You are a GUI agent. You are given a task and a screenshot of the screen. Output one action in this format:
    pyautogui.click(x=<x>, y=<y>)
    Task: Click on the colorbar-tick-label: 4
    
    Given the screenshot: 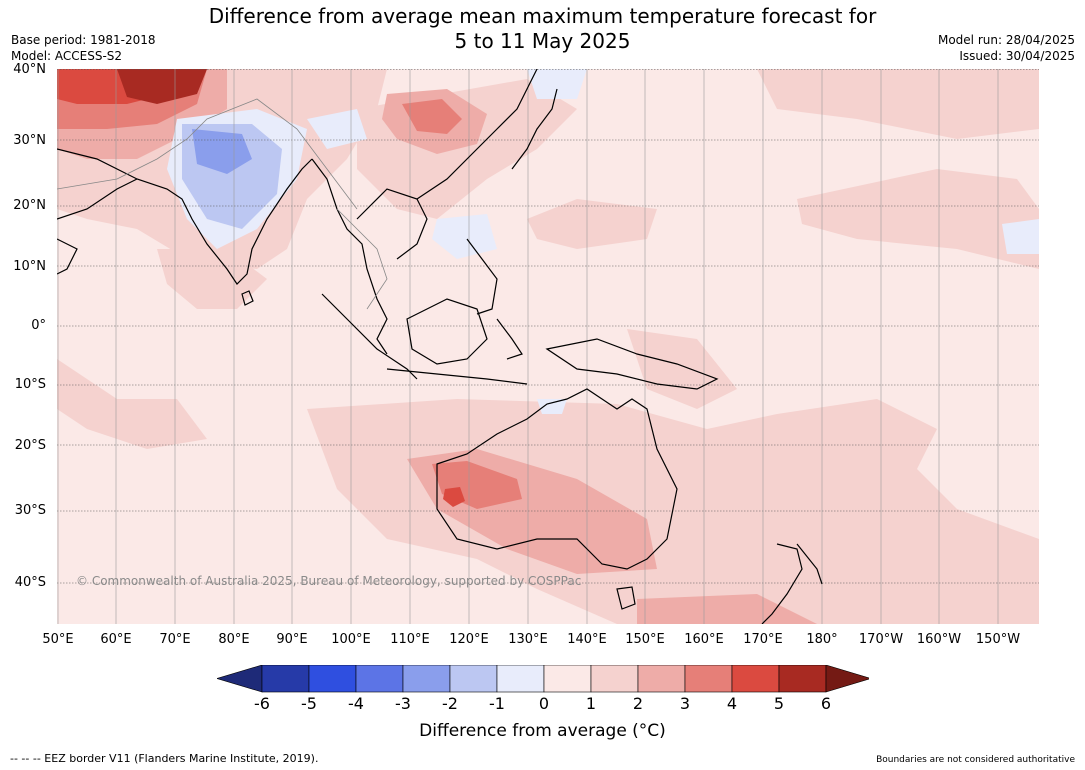 What is the action you would take?
    pyautogui.click(x=732, y=703)
    